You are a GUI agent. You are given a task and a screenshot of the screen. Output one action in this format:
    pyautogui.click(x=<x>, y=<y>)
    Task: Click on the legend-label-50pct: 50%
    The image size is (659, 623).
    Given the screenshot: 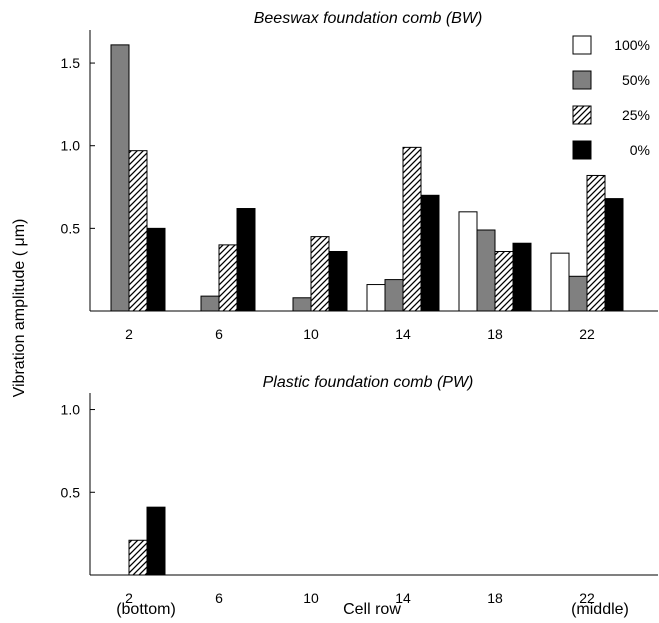 What is the action you would take?
    pyautogui.click(x=636, y=80)
    